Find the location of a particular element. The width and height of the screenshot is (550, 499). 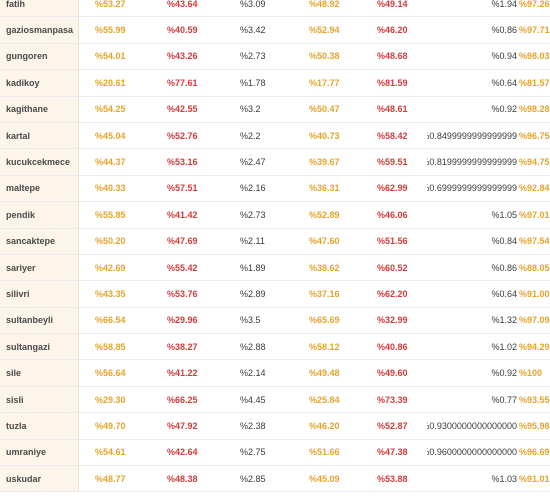

value-3-cell: %2.85 is located at coordinates (253, 478).